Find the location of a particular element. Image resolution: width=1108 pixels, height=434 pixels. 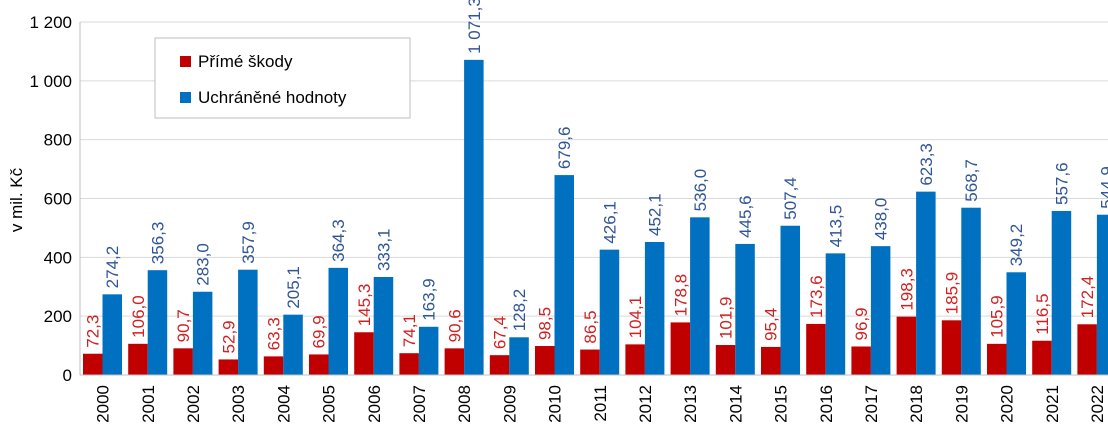

data-label: 283,0 is located at coordinates (203, 264).